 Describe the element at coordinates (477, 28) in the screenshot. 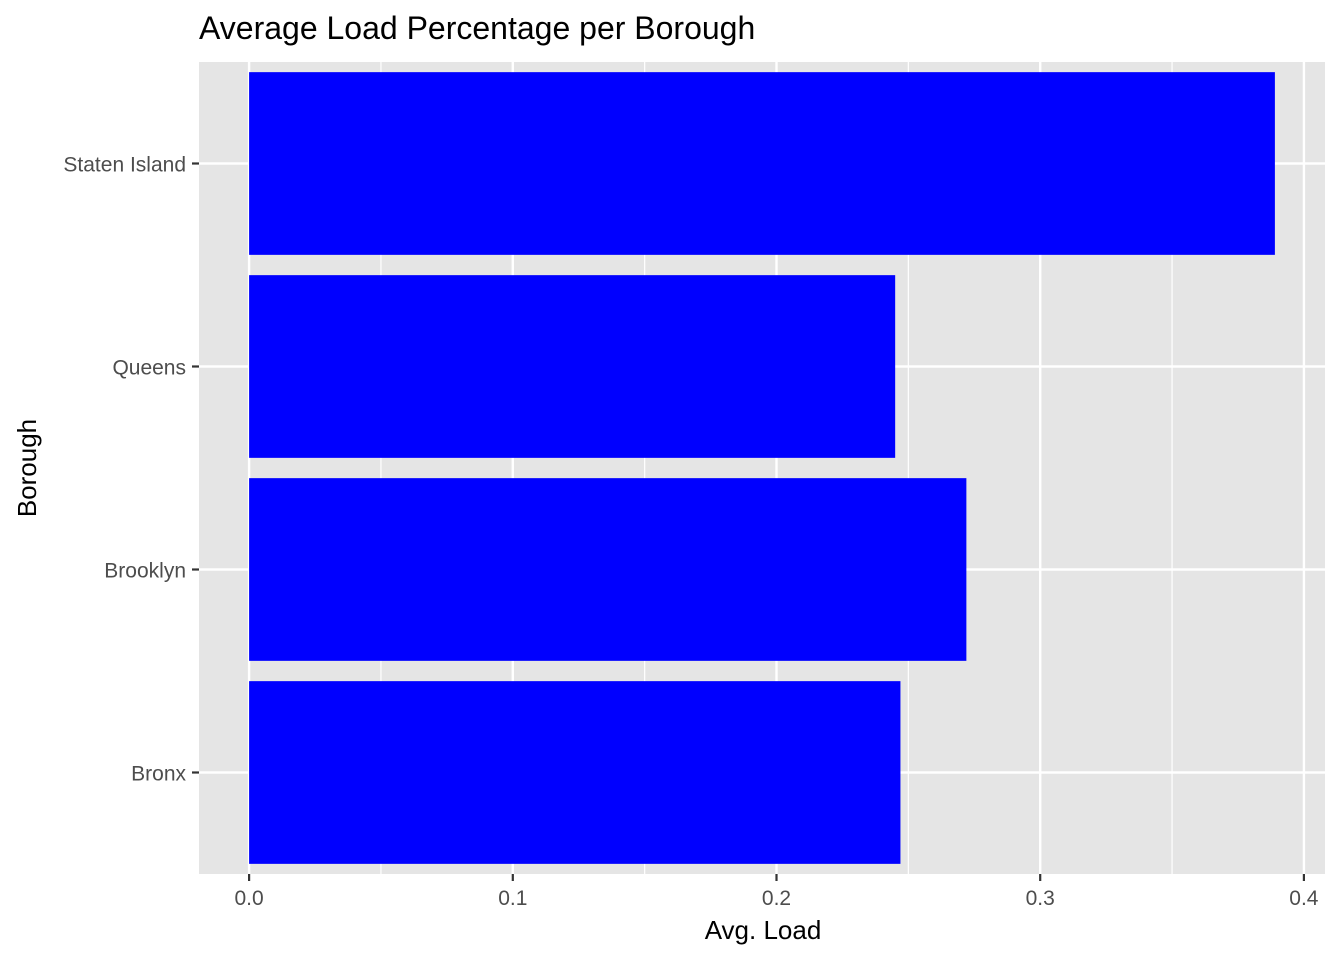

I see `chart-title: Average Load Percentage per Borough` at that location.